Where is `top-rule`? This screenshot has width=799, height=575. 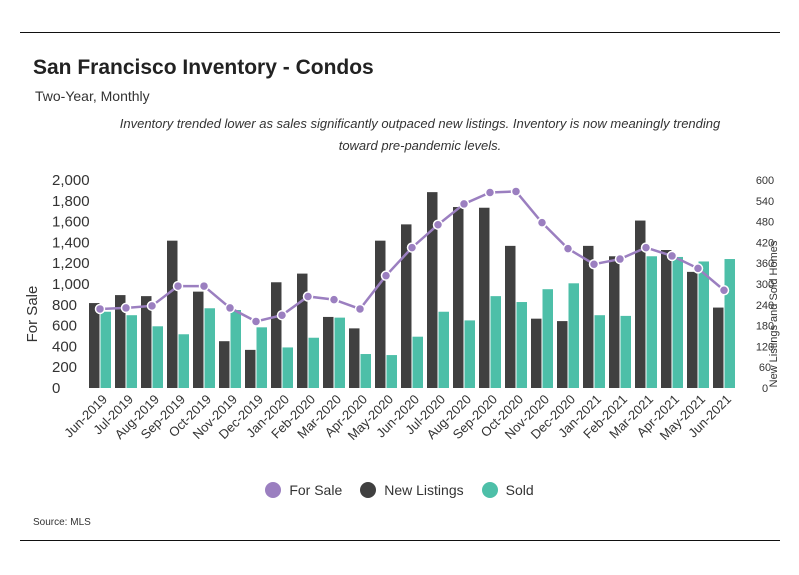
top-rule is located at coordinates (400, 32).